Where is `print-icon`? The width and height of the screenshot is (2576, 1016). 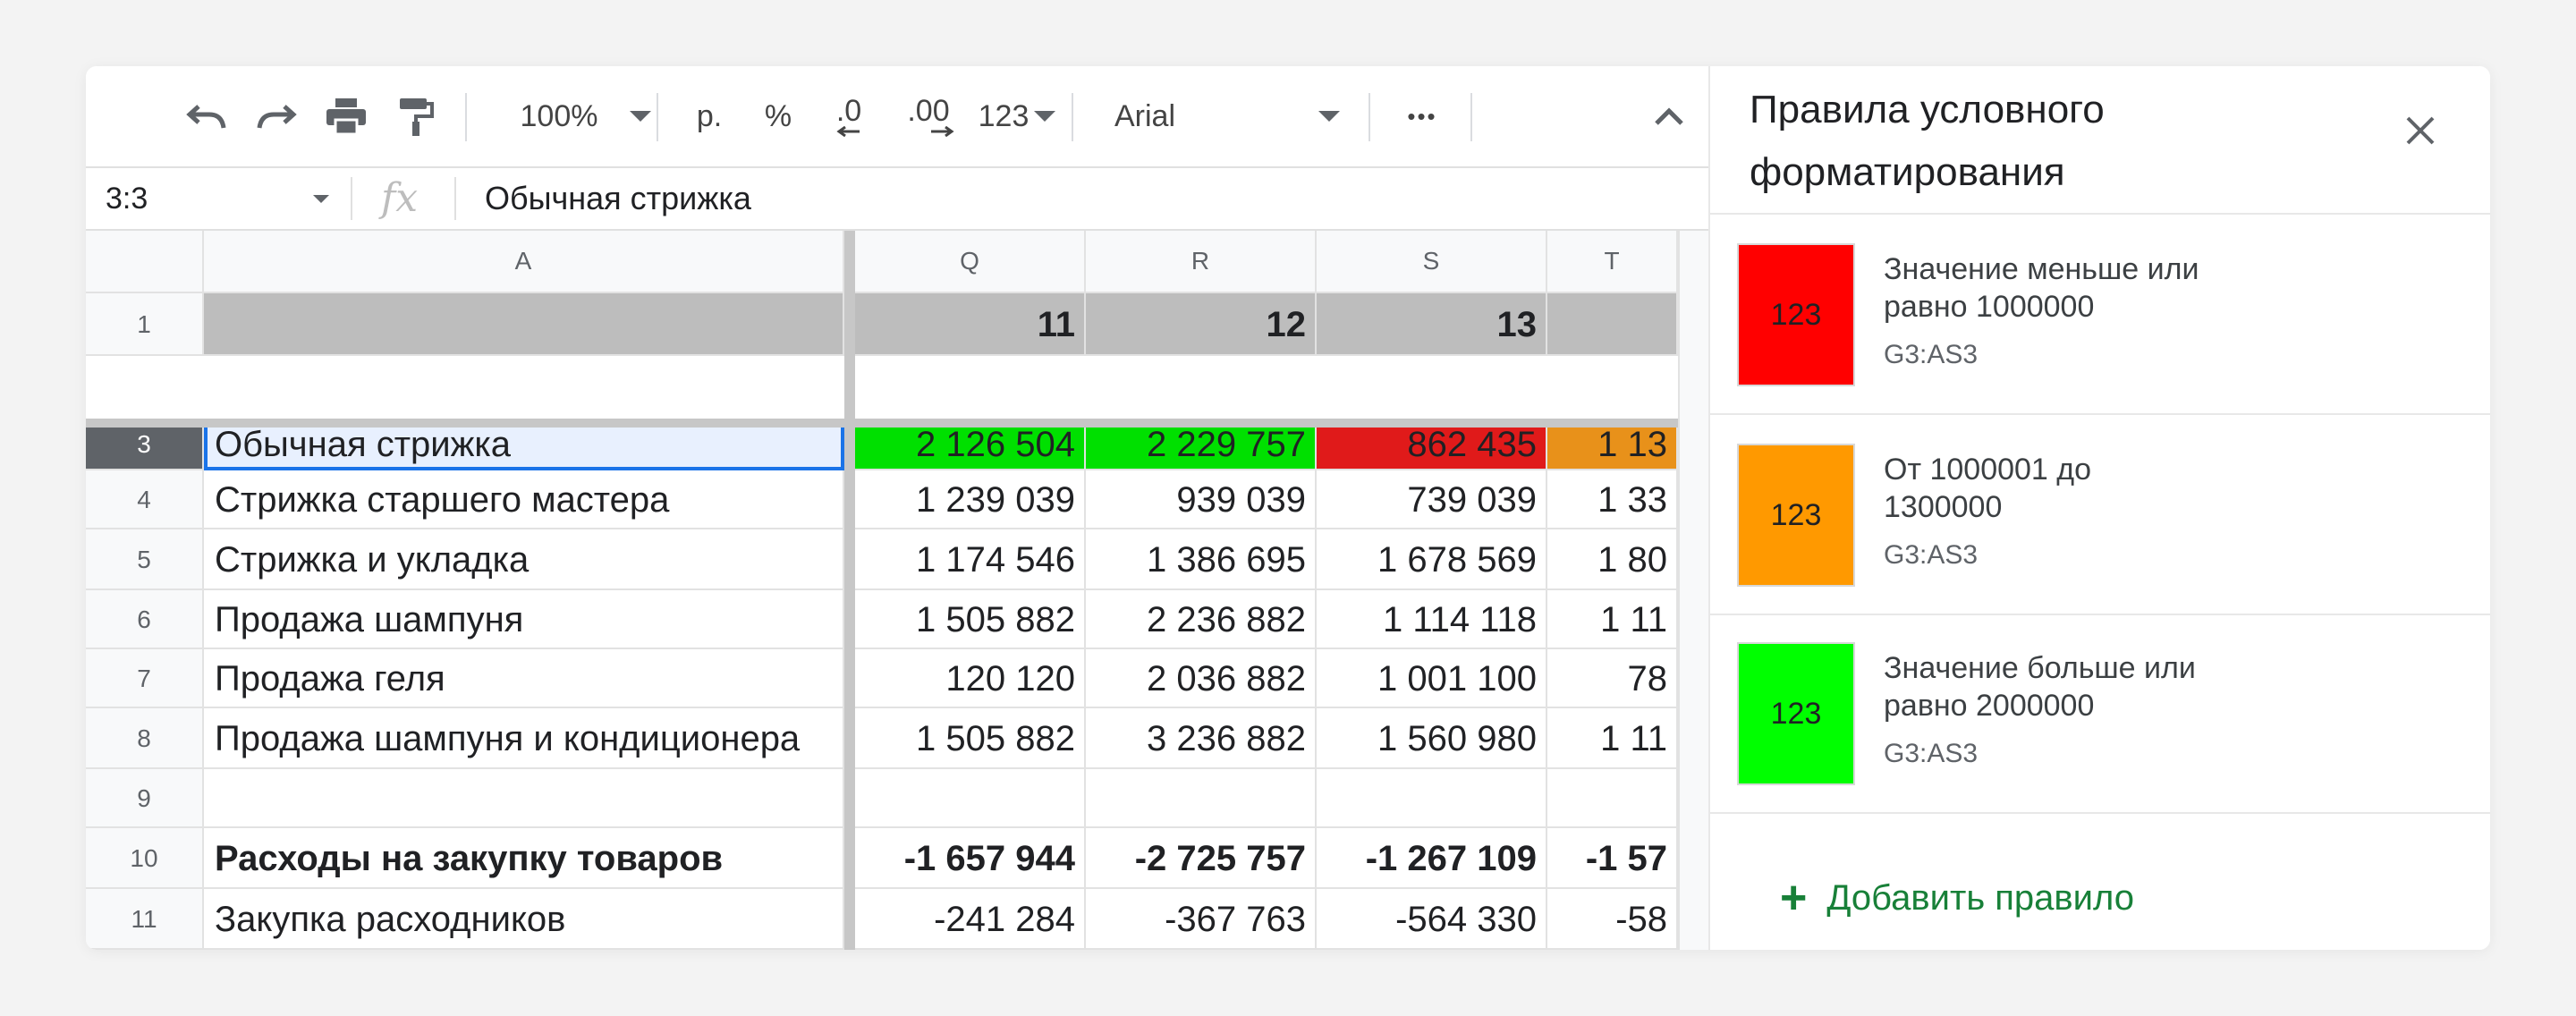 print-icon is located at coordinates (346, 116).